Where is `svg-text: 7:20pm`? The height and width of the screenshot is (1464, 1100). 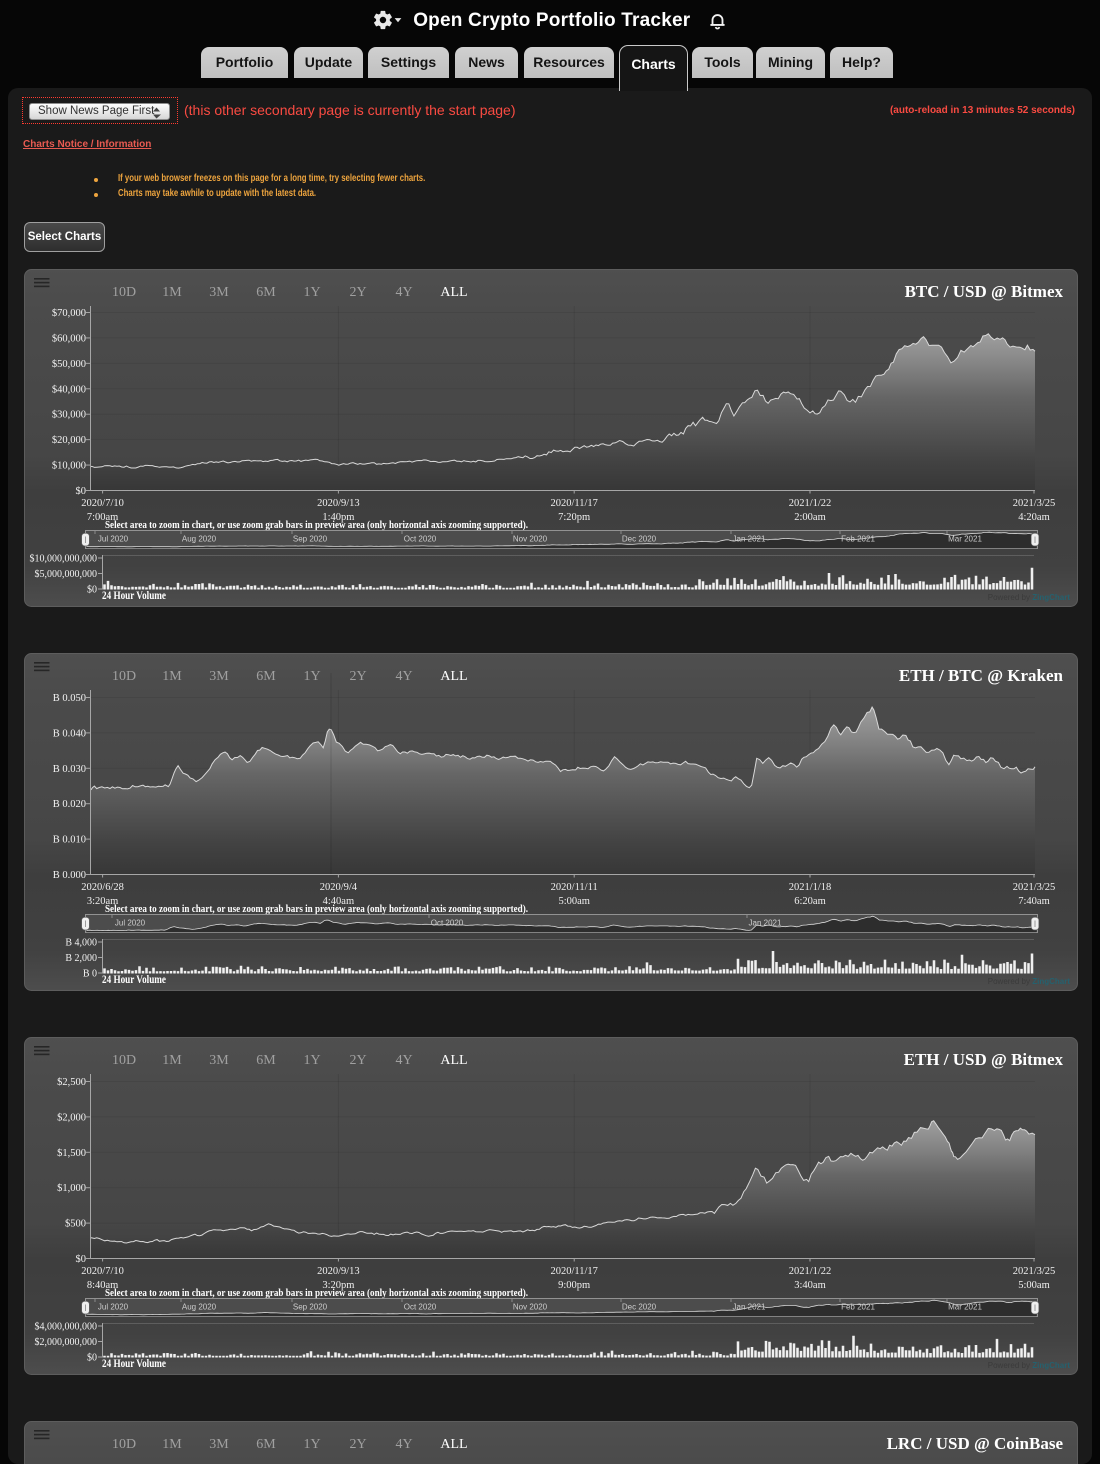
svg-text: 7:20pm is located at coordinates (574, 517).